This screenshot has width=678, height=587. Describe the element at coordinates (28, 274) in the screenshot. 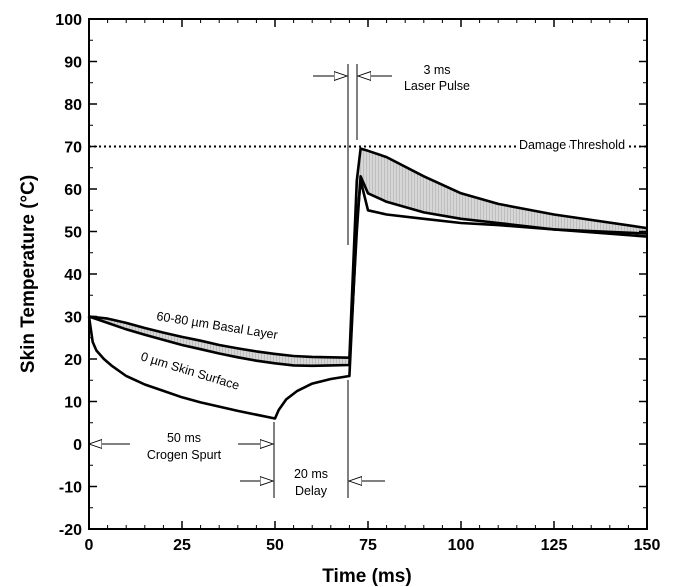

I see `y-axis-title: Skin Temperature (°C)` at that location.